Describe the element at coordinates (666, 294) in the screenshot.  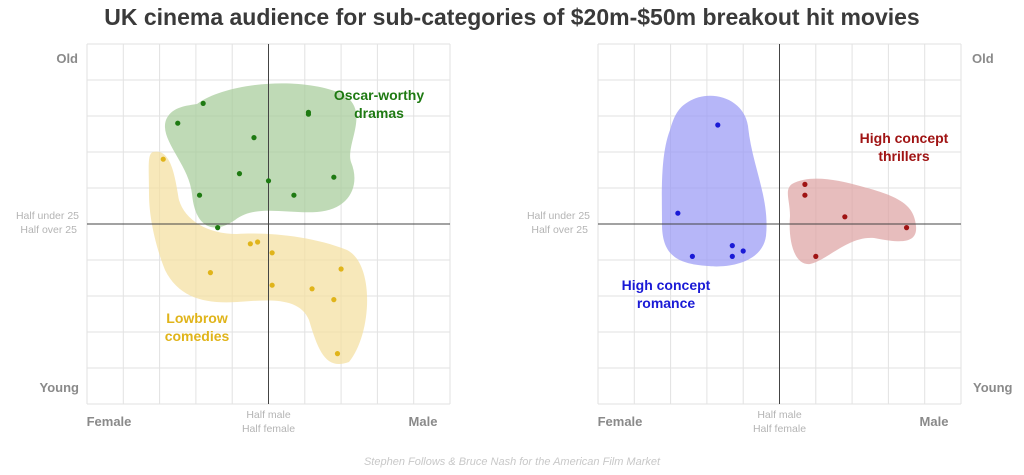
I see `cluster-label-romance: High concept romance` at that location.